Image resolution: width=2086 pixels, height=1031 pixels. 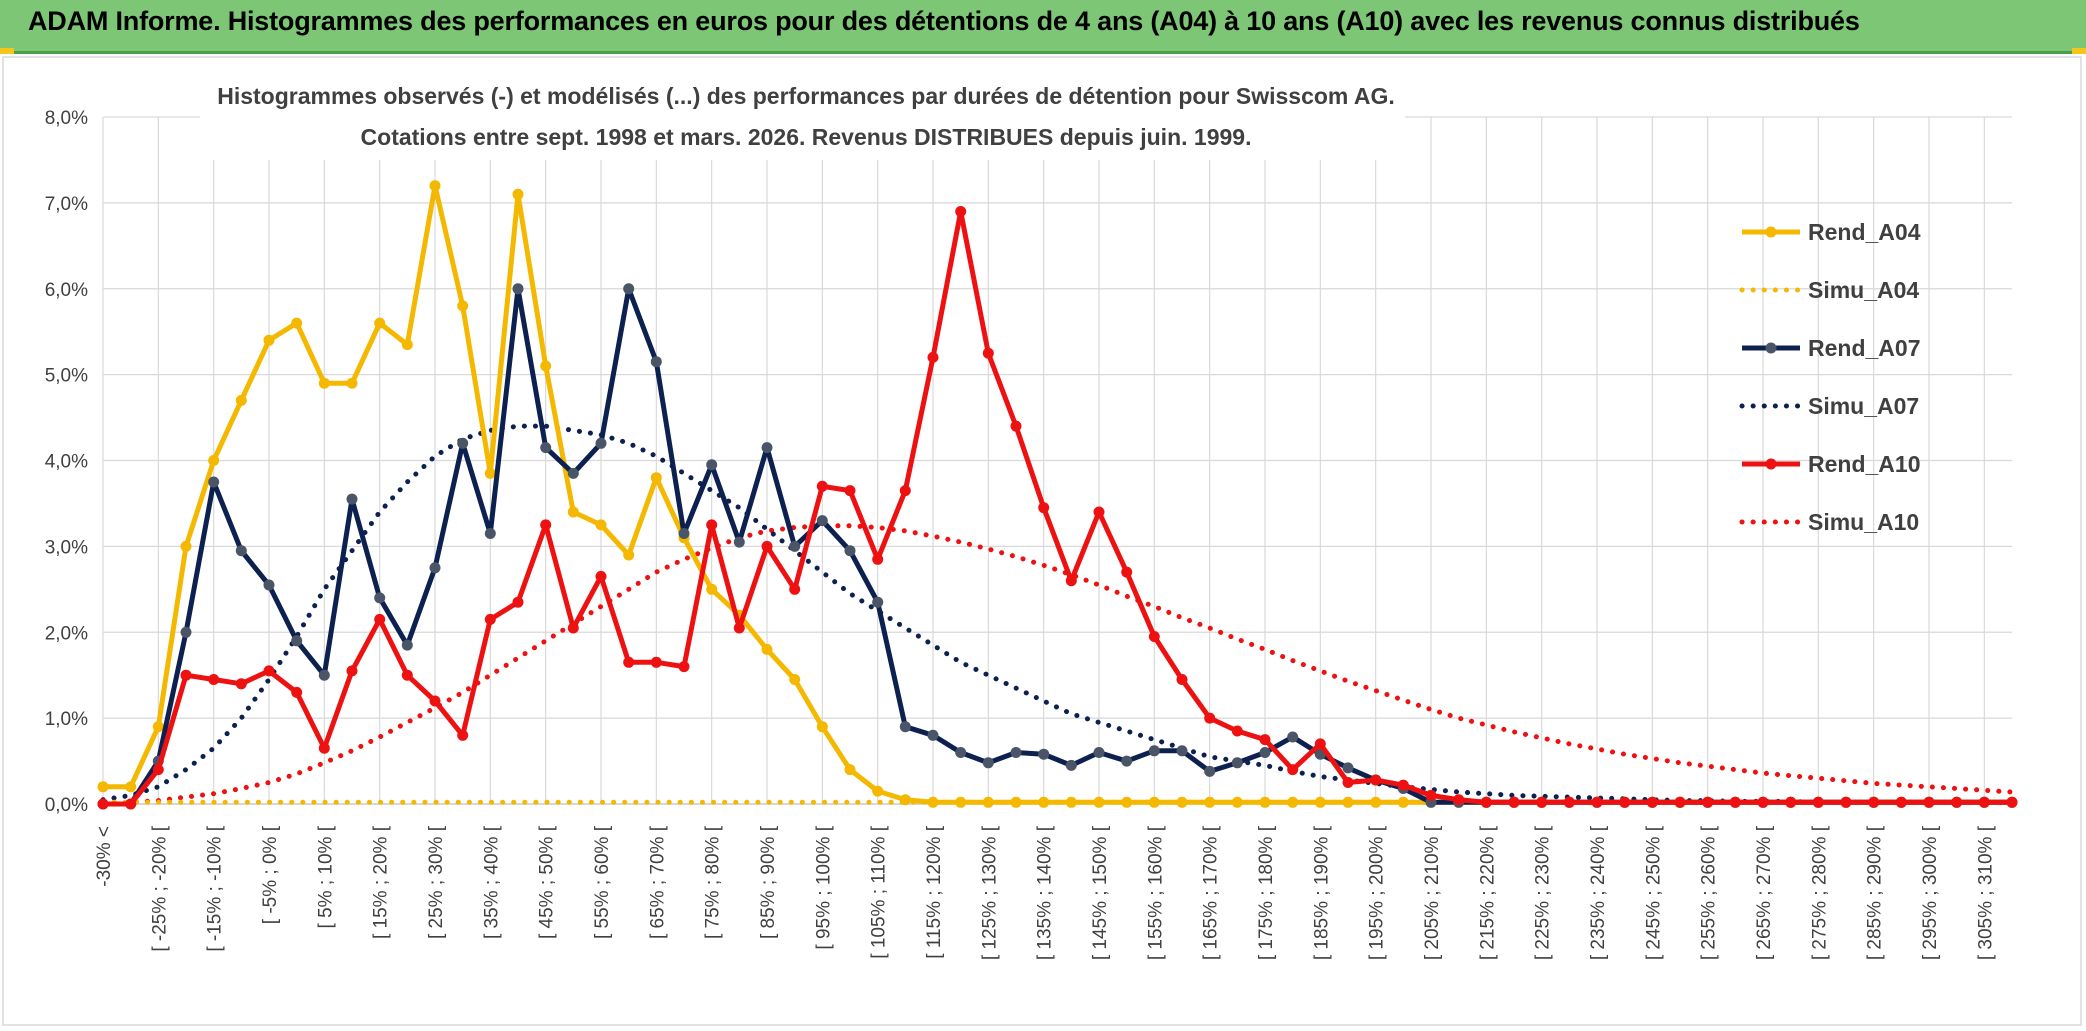 What do you see at coordinates (1864, 464) in the screenshot?
I see `legend-label: Rend_A10` at bounding box center [1864, 464].